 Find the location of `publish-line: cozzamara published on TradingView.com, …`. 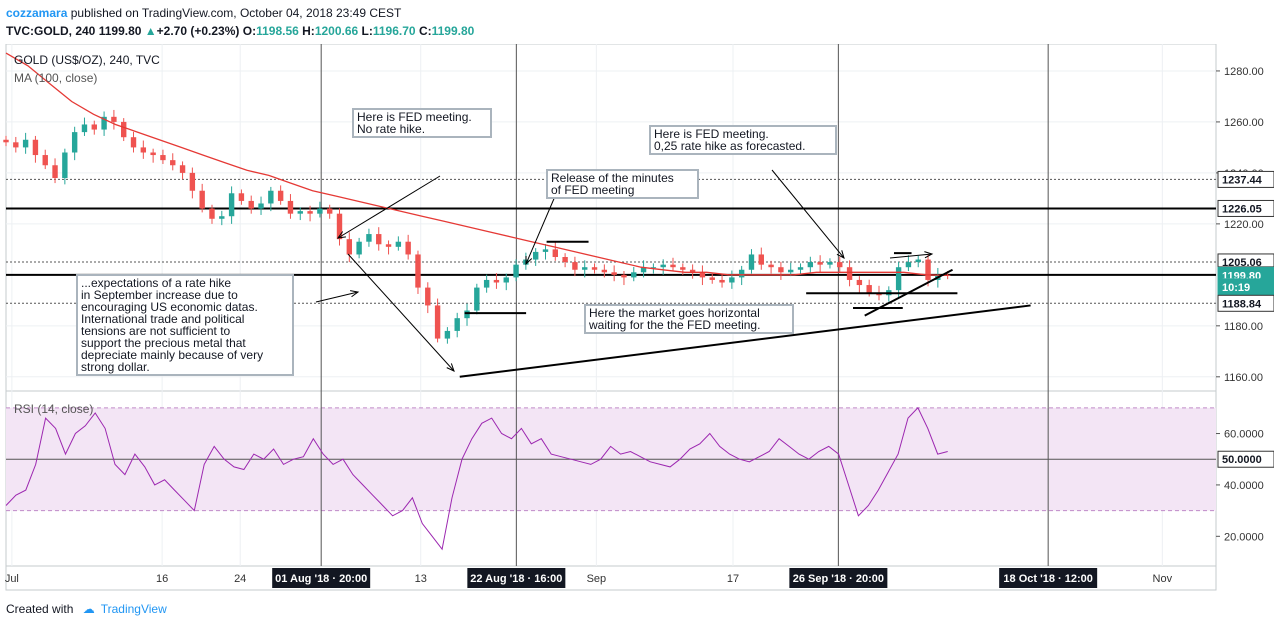

publish-line: cozzamara published on TradingView.com, … is located at coordinates (636, 13).